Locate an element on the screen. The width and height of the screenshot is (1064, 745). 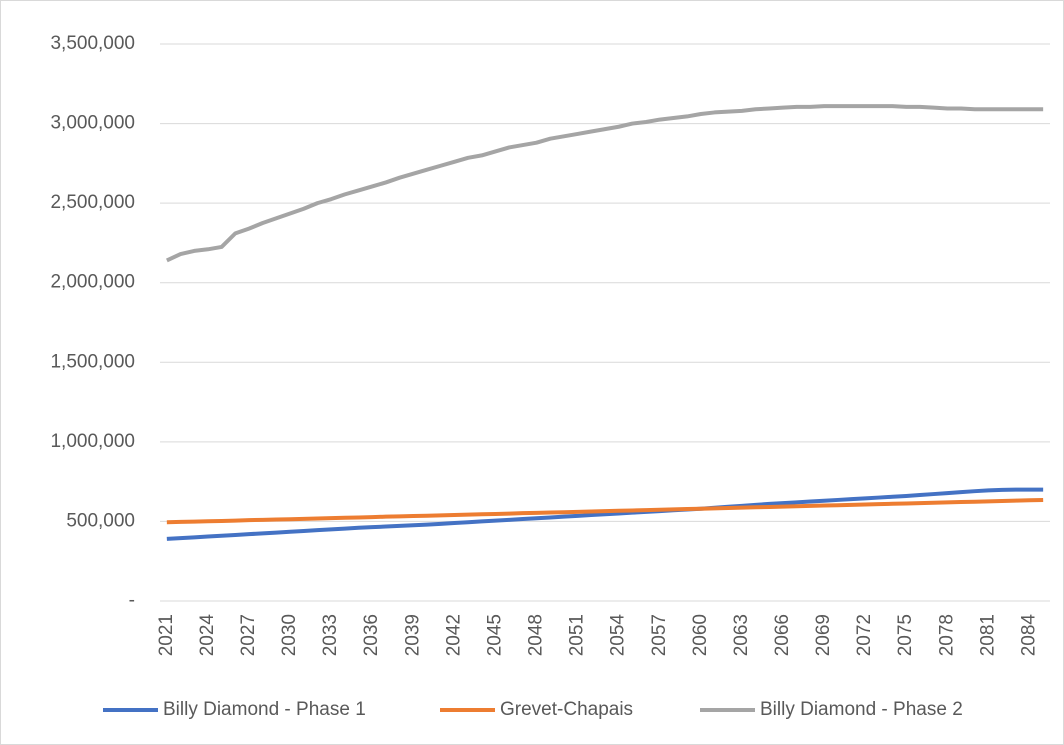
x-tick-label: 2054 is located at coordinates (618, 635).